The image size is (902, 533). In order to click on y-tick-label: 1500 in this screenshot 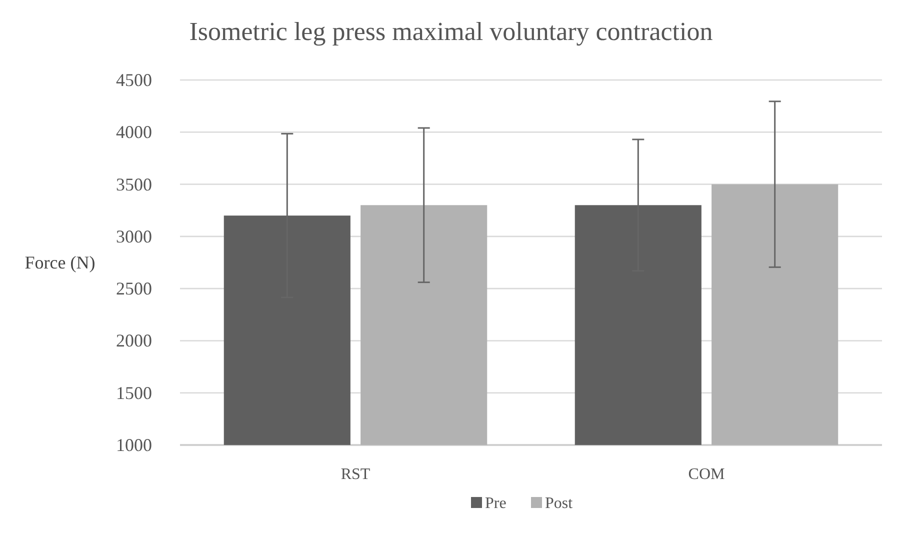, I will do `click(134, 392)`.